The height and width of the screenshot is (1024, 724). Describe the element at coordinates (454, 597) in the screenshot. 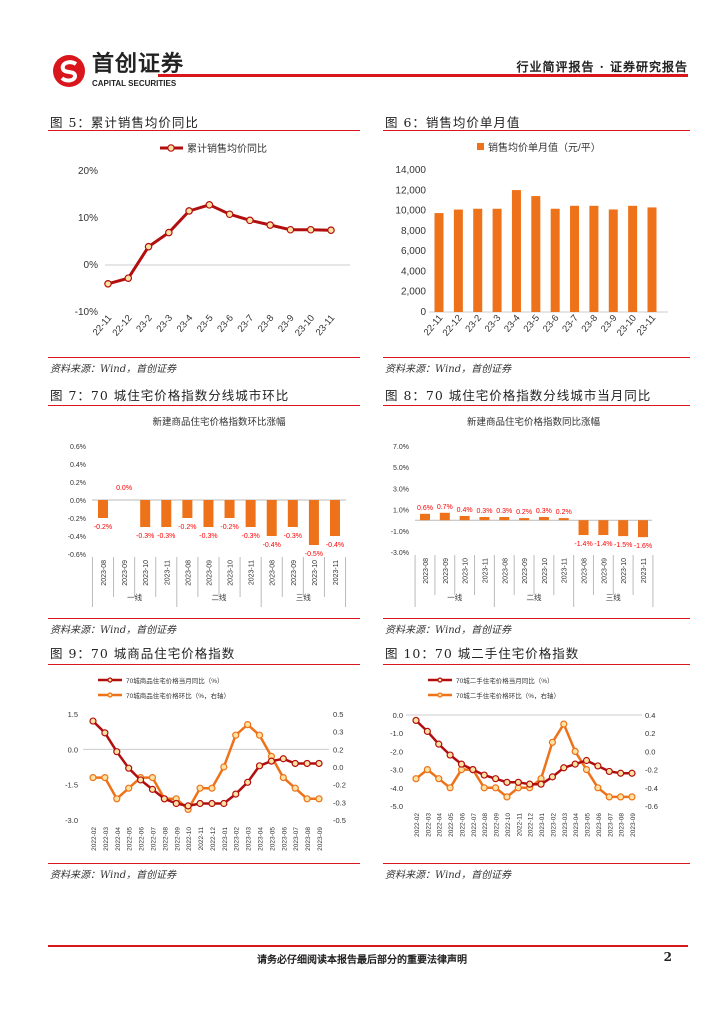

I see `group-label: 一线` at that location.